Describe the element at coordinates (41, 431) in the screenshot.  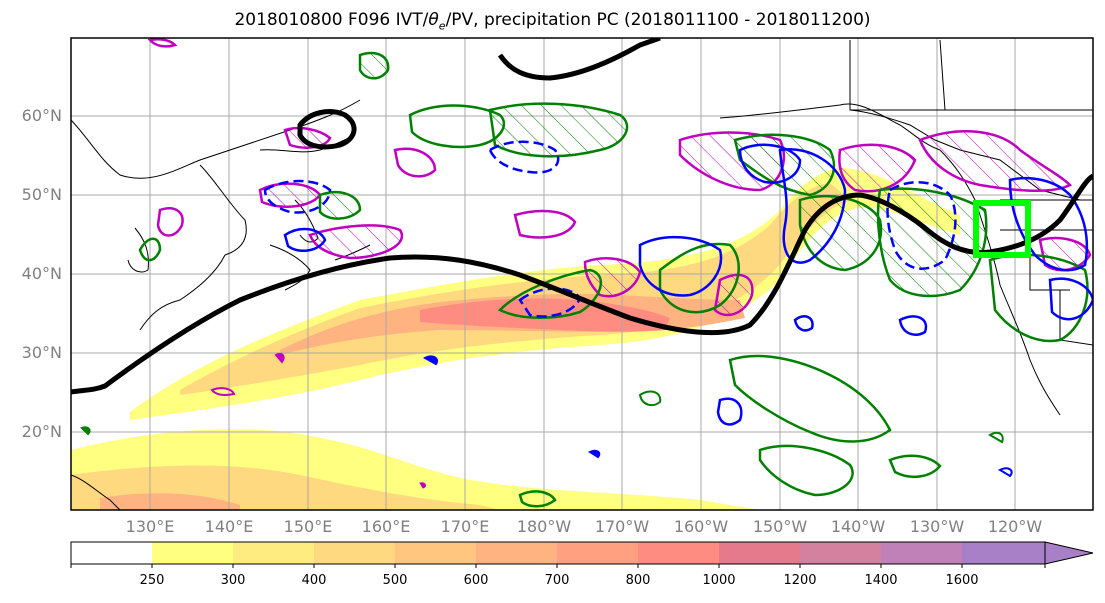
I see `lat-label: 20°N` at that location.